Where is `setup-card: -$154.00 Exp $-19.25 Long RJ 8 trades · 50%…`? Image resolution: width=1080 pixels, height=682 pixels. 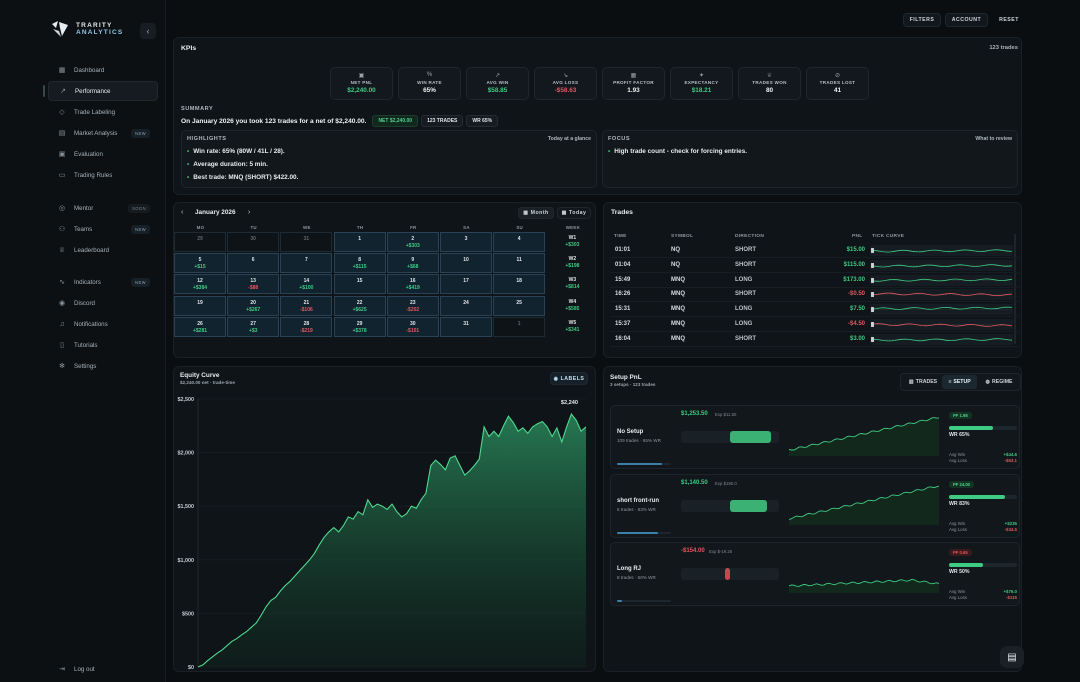 setup-card: -$154.00 Exp $-19.25 Long RJ 8 trades · 50%… is located at coordinates (815, 574).